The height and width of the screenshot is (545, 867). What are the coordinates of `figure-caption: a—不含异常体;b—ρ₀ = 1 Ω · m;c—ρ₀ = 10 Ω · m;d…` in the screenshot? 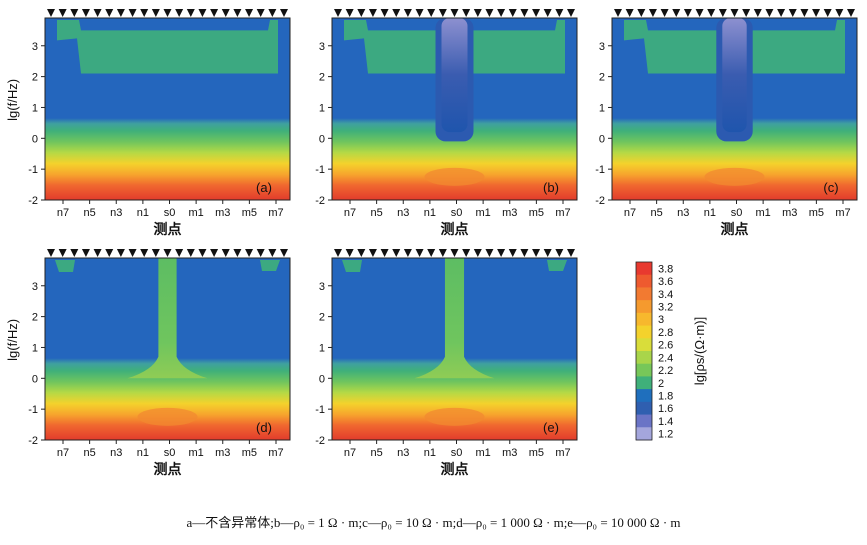 It's located at (433, 522).